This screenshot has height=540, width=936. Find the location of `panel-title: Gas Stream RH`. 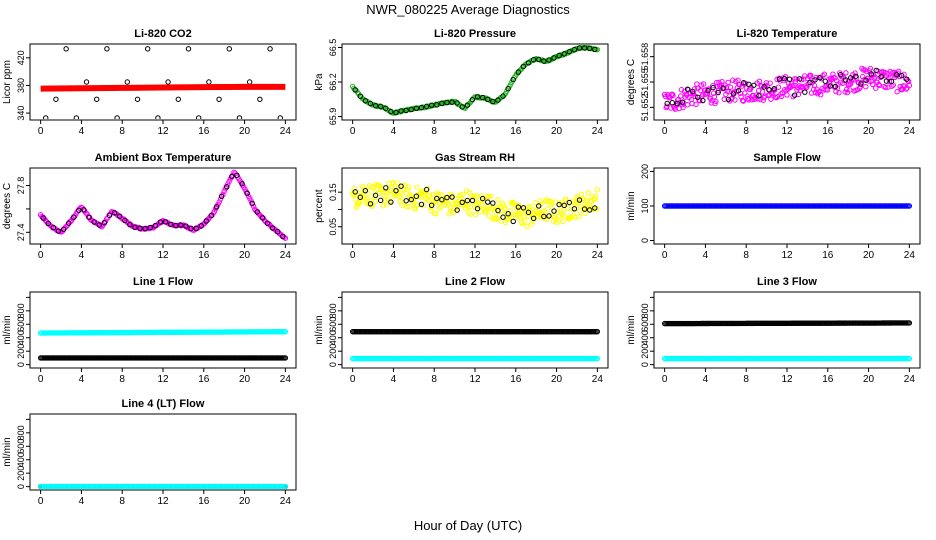

panel-title: Gas Stream RH is located at coordinates (475, 158).